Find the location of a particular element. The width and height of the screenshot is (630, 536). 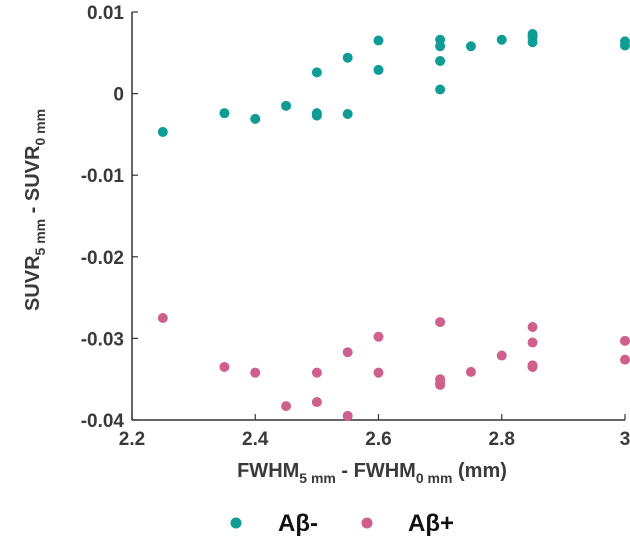

y-tick-label: -0.02 is located at coordinates (102, 258).